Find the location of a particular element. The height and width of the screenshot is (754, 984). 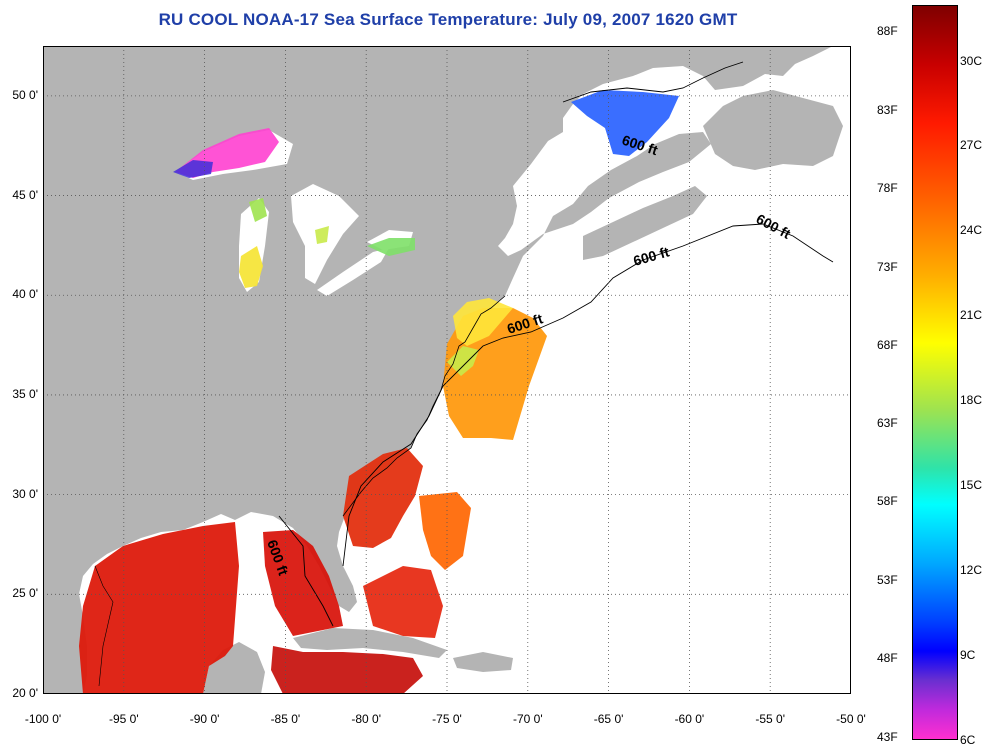

mexico-border is located at coordinates (104, 626).